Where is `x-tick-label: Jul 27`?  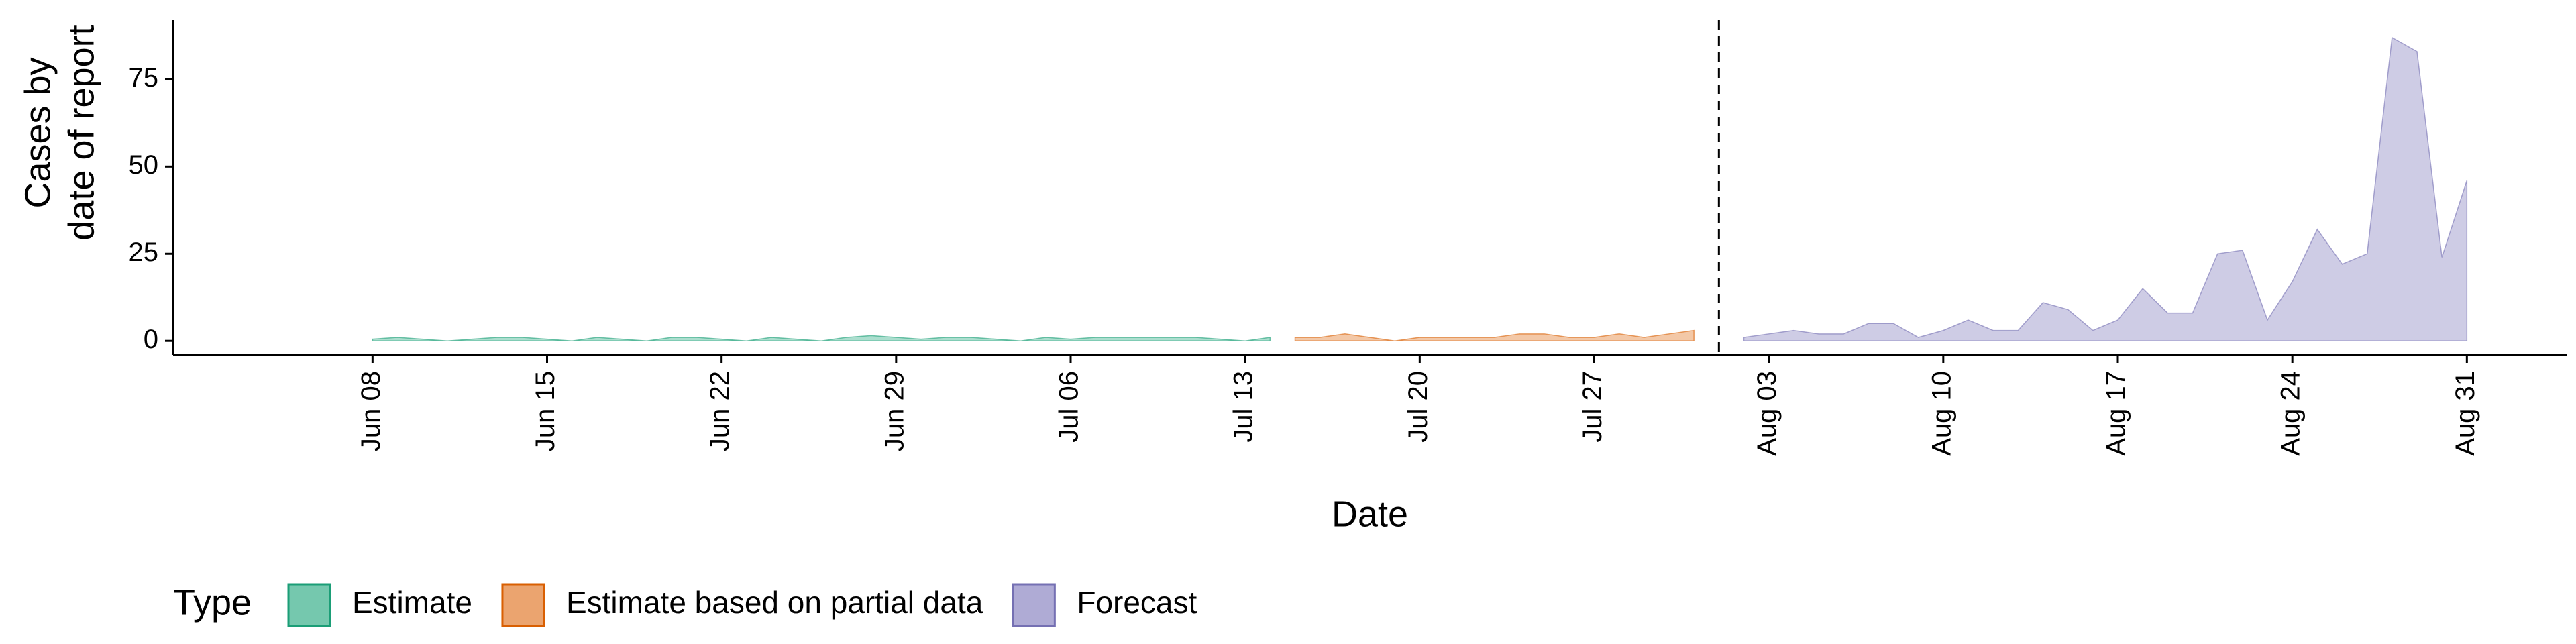 x-tick-label: Jul 27 is located at coordinates (1592, 407).